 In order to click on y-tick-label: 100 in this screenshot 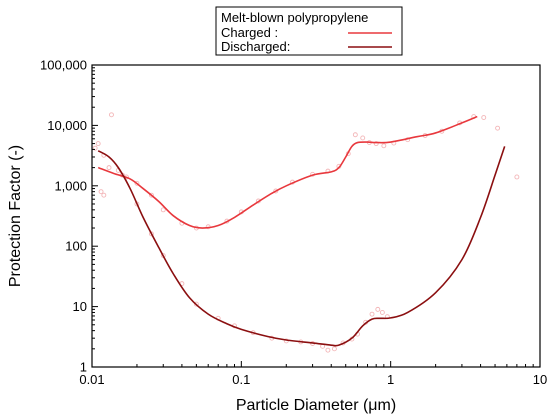, I will do `click(76, 246)`.